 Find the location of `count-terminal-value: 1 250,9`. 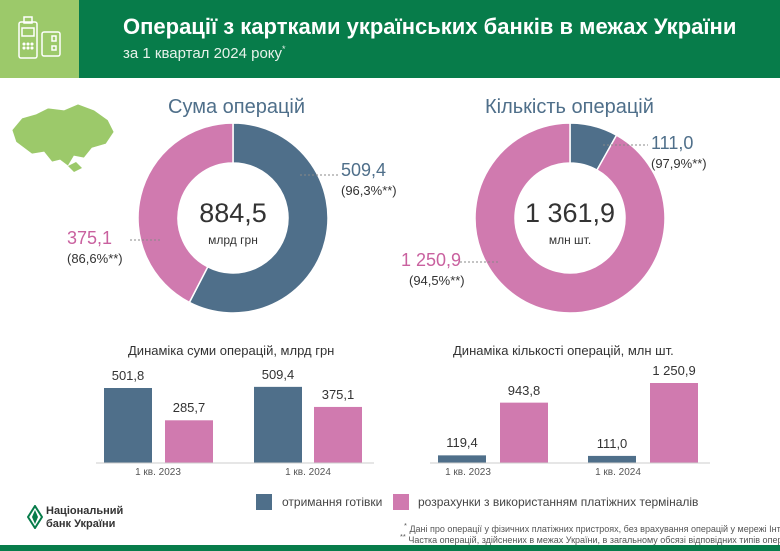

count-terminal-value: 1 250,9 is located at coordinates (431, 260).